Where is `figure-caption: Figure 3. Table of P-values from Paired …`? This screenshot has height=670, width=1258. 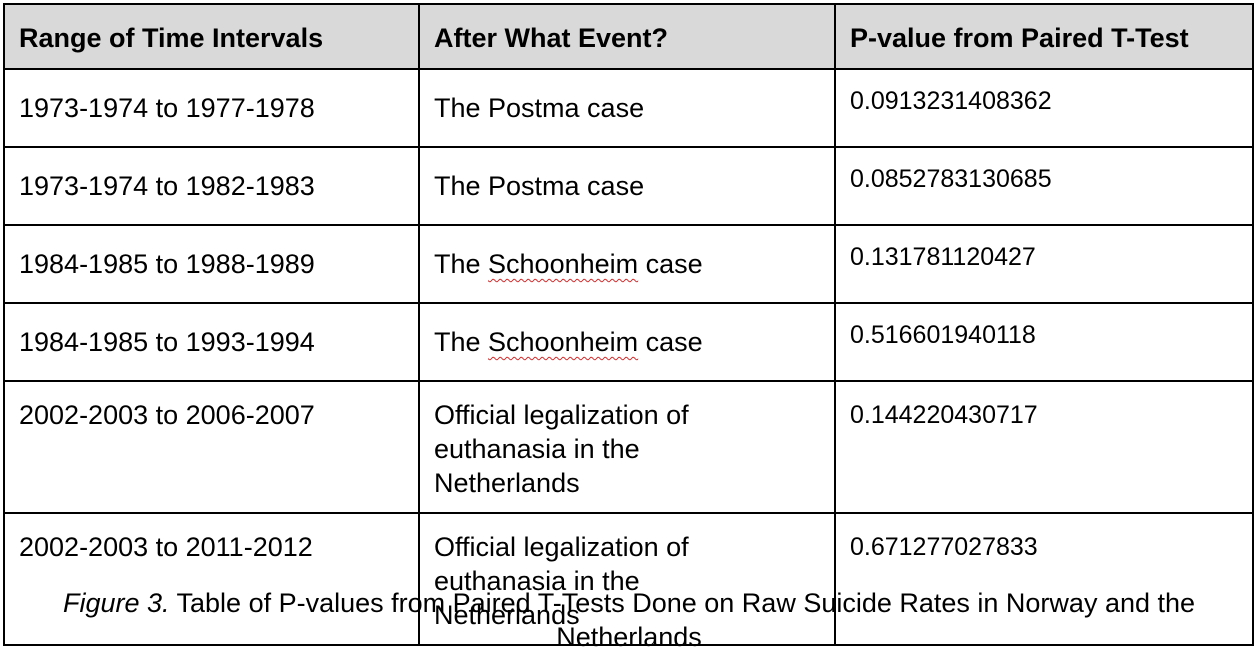
figure-caption: Figure 3. Table of P-values from Paired … is located at coordinates (629, 620).